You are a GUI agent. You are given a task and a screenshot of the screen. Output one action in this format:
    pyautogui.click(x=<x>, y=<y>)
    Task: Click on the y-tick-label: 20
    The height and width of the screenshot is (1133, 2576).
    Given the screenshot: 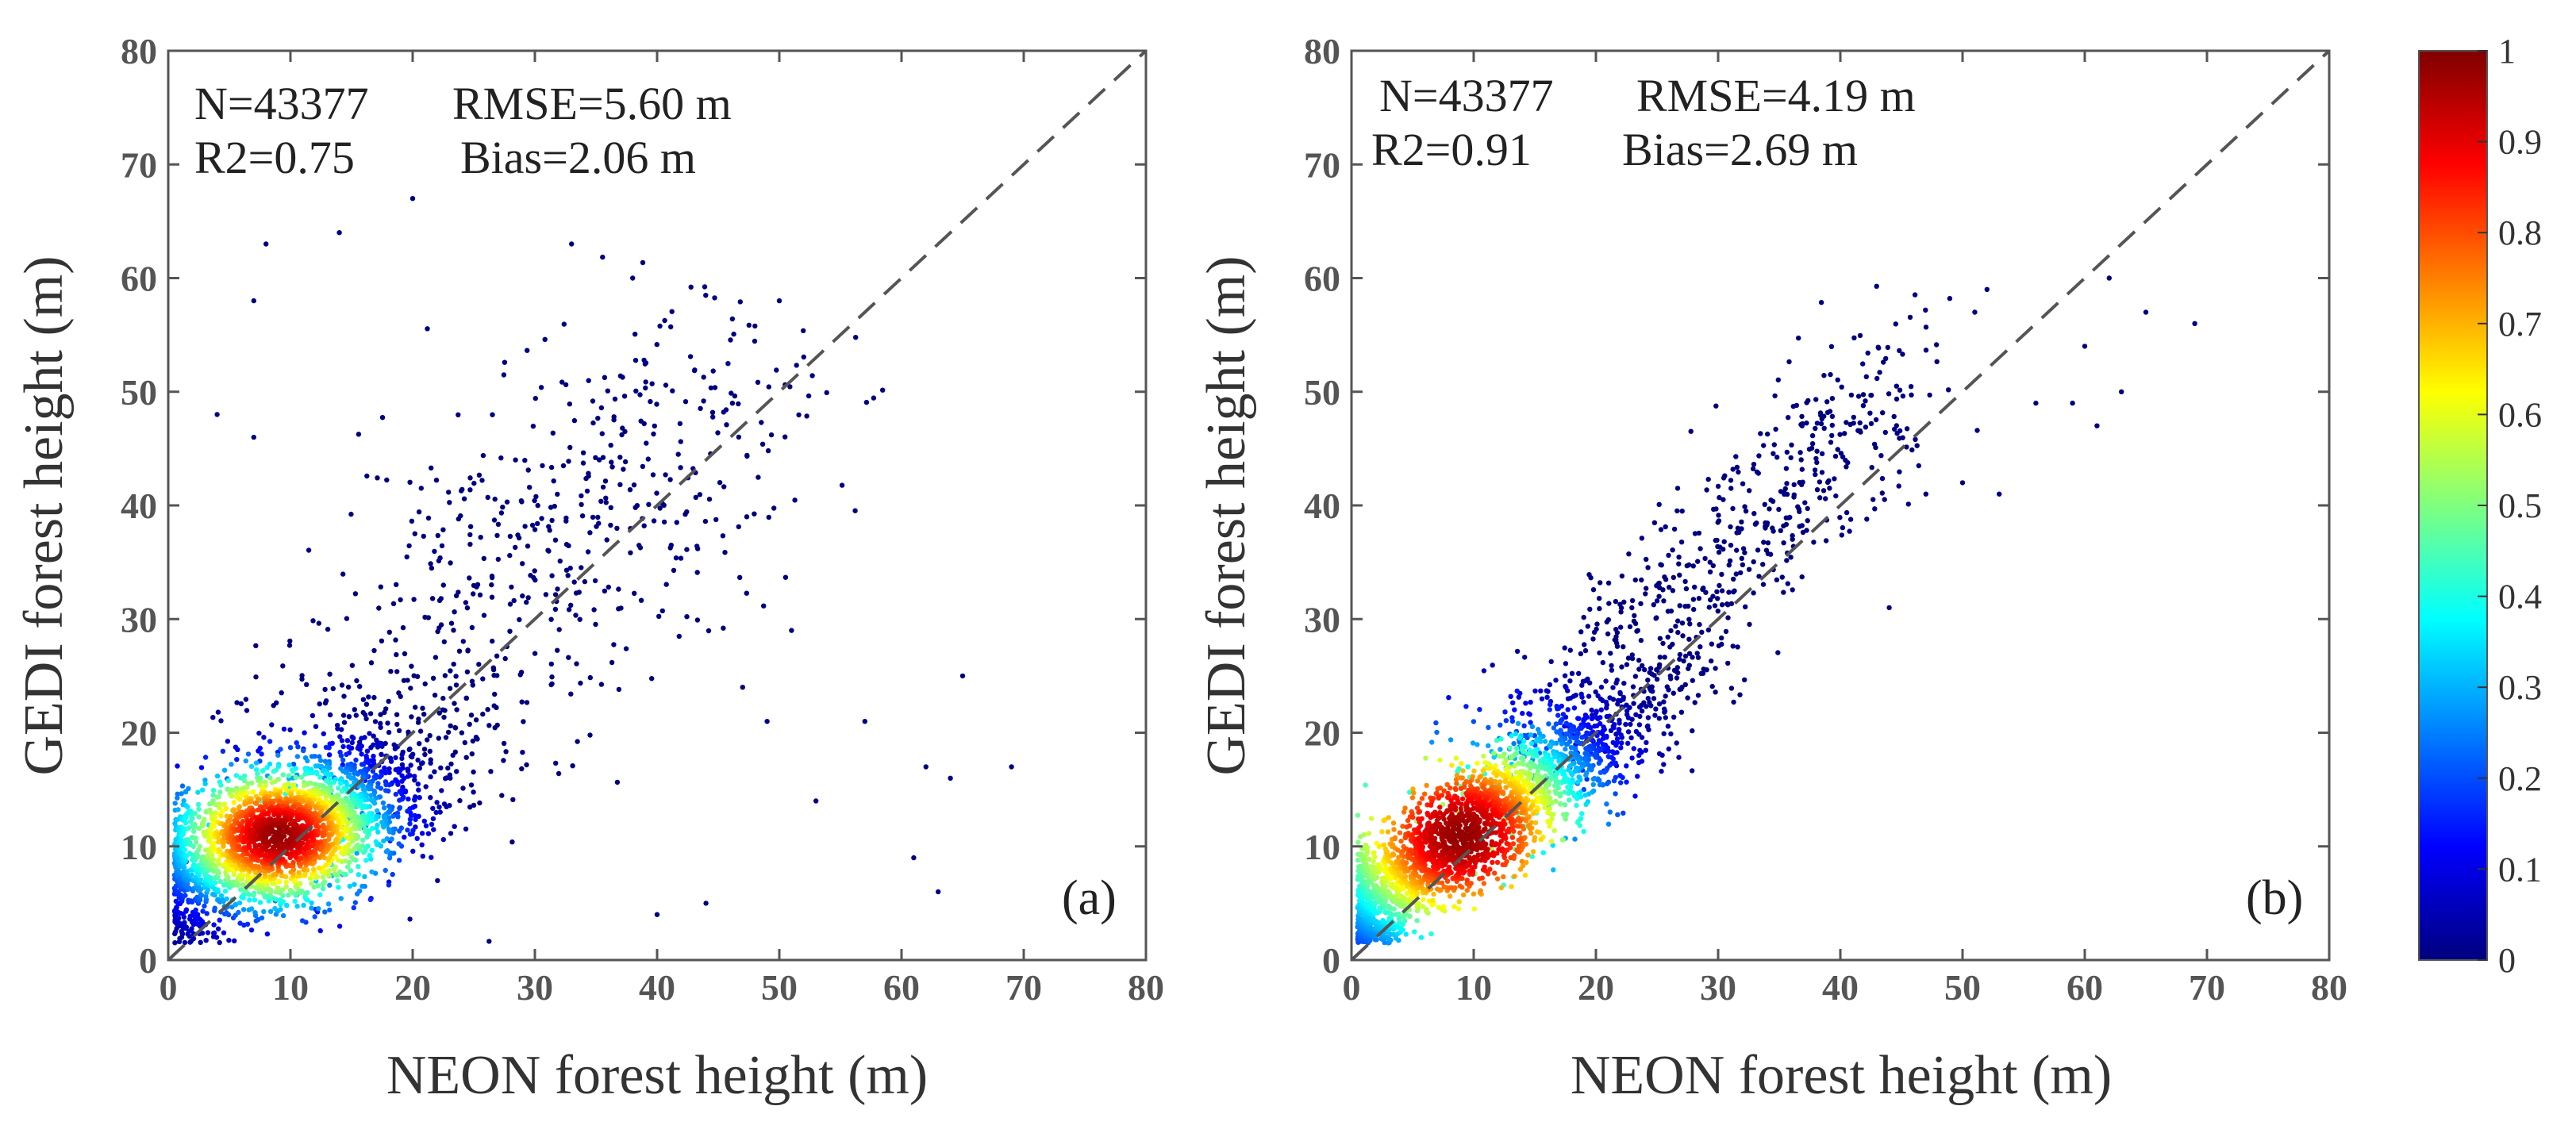 What is the action you would take?
    pyautogui.click(x=139, y=733)
    